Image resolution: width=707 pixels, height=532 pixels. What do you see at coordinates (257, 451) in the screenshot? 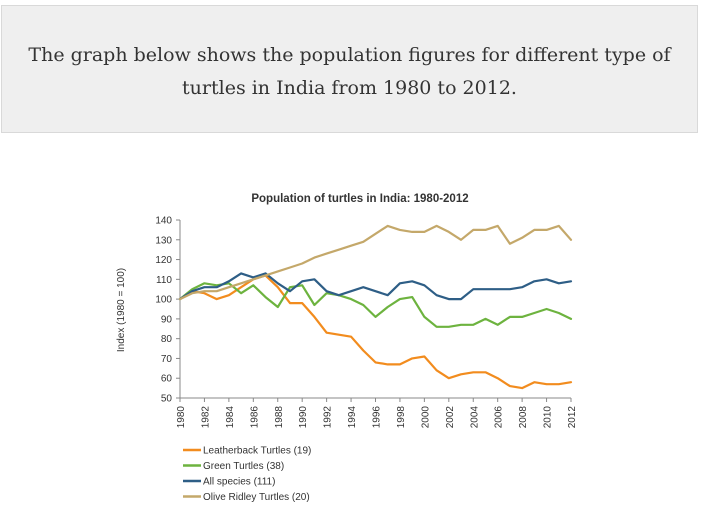
I see `legend-label-0: Leatherback Turtles (19)` at bounding box center [257, 451].